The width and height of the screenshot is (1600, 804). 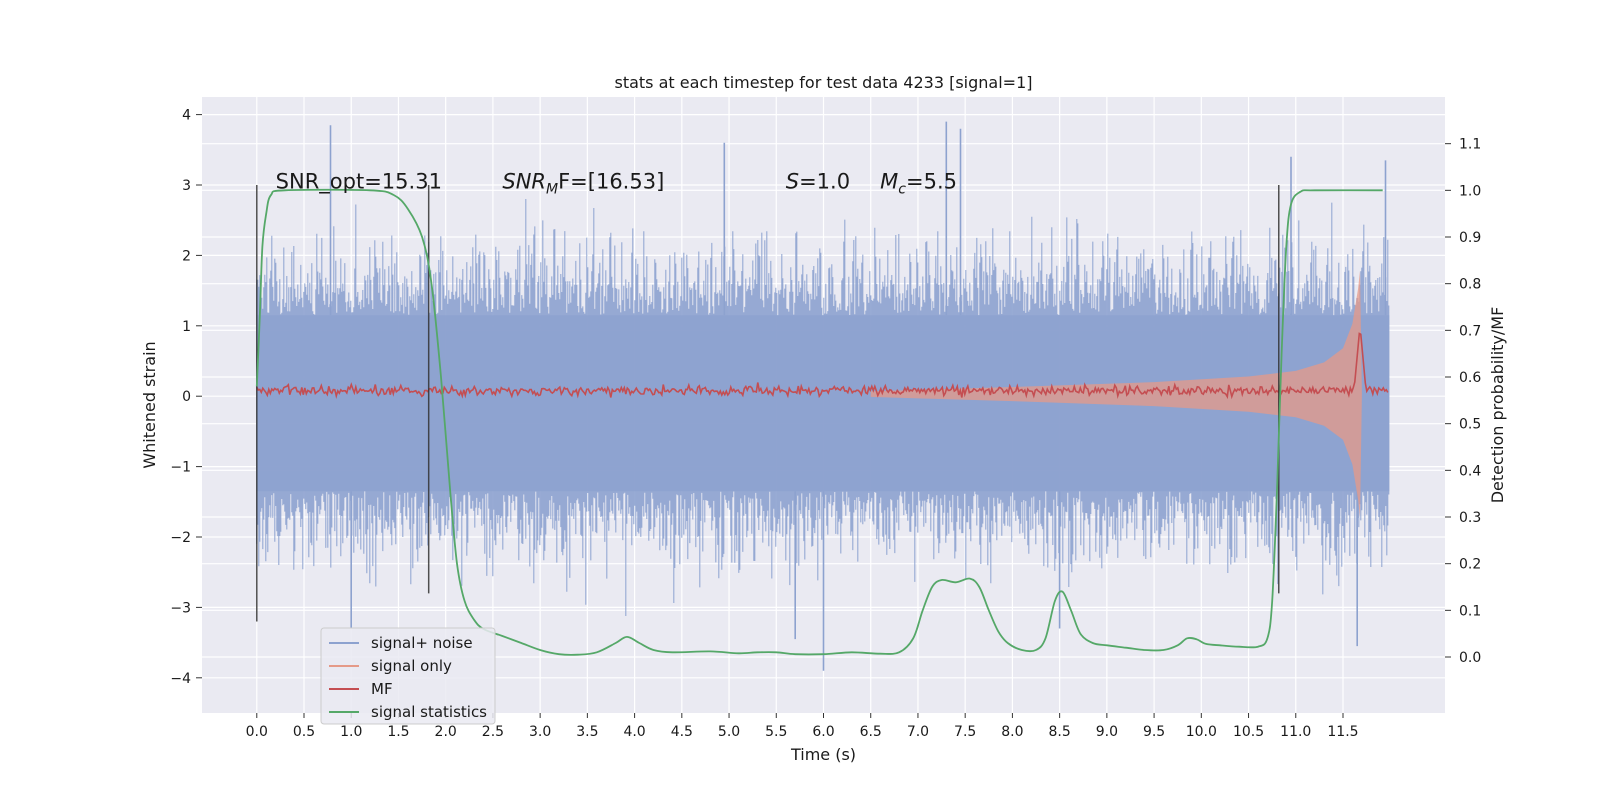 I want to click on legend-box, so click(x=408, y=676).